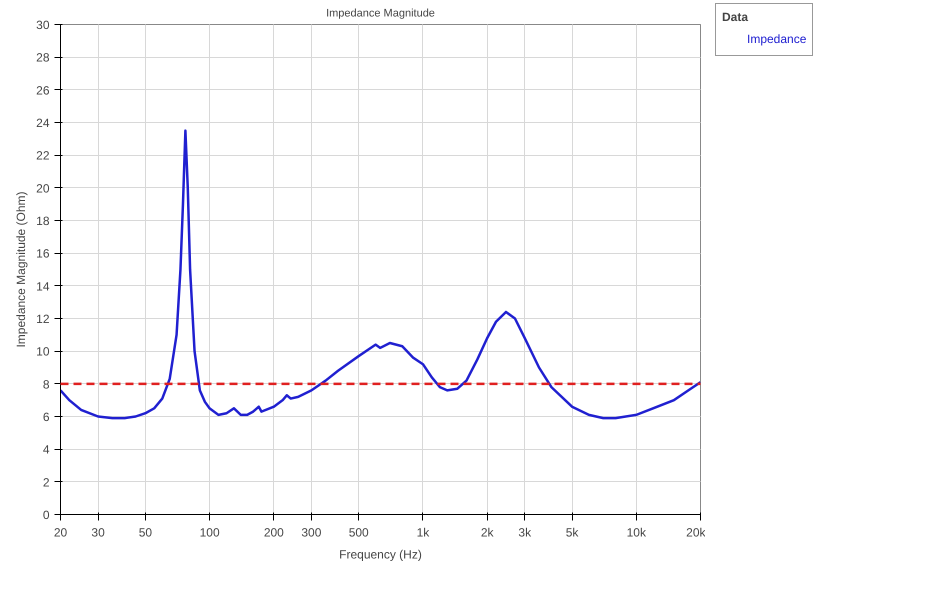 The height and width of the screenshot is (598, 927). Describe the element at coordinates (46, 449) in the screenshot. I see `y-tick-label: 4` at that location.